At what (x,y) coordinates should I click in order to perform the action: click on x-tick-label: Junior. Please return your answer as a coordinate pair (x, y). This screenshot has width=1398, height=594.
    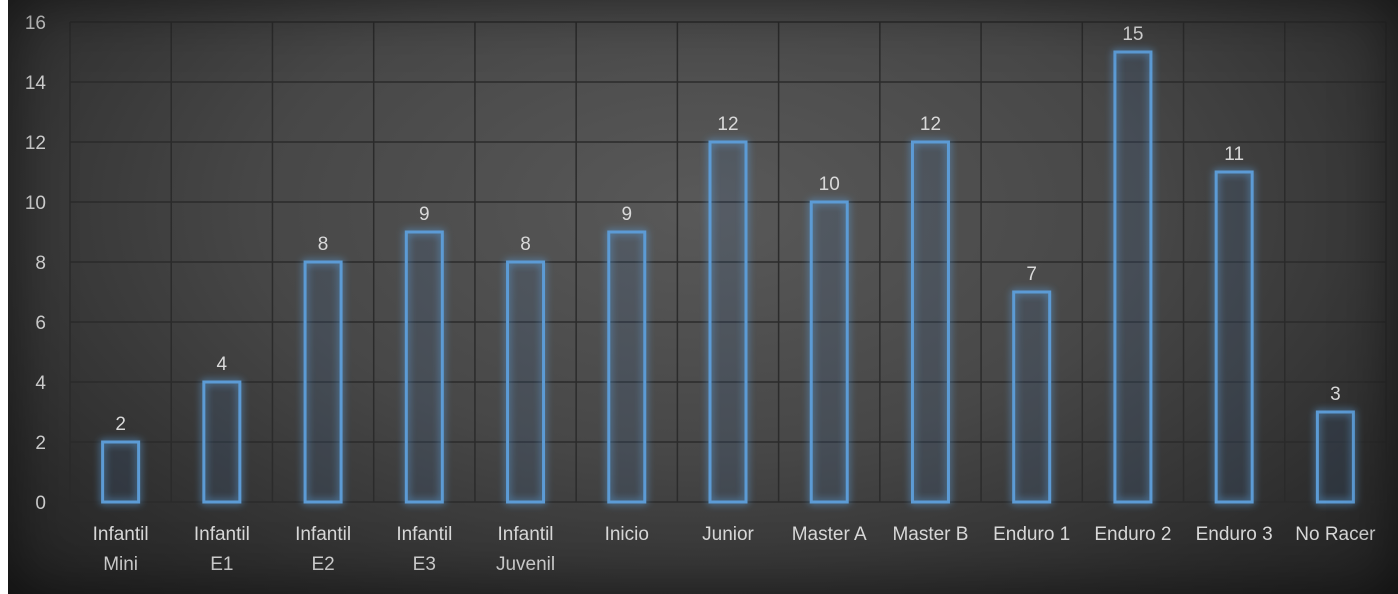
    Looking at the image, I should click on (728, 534).